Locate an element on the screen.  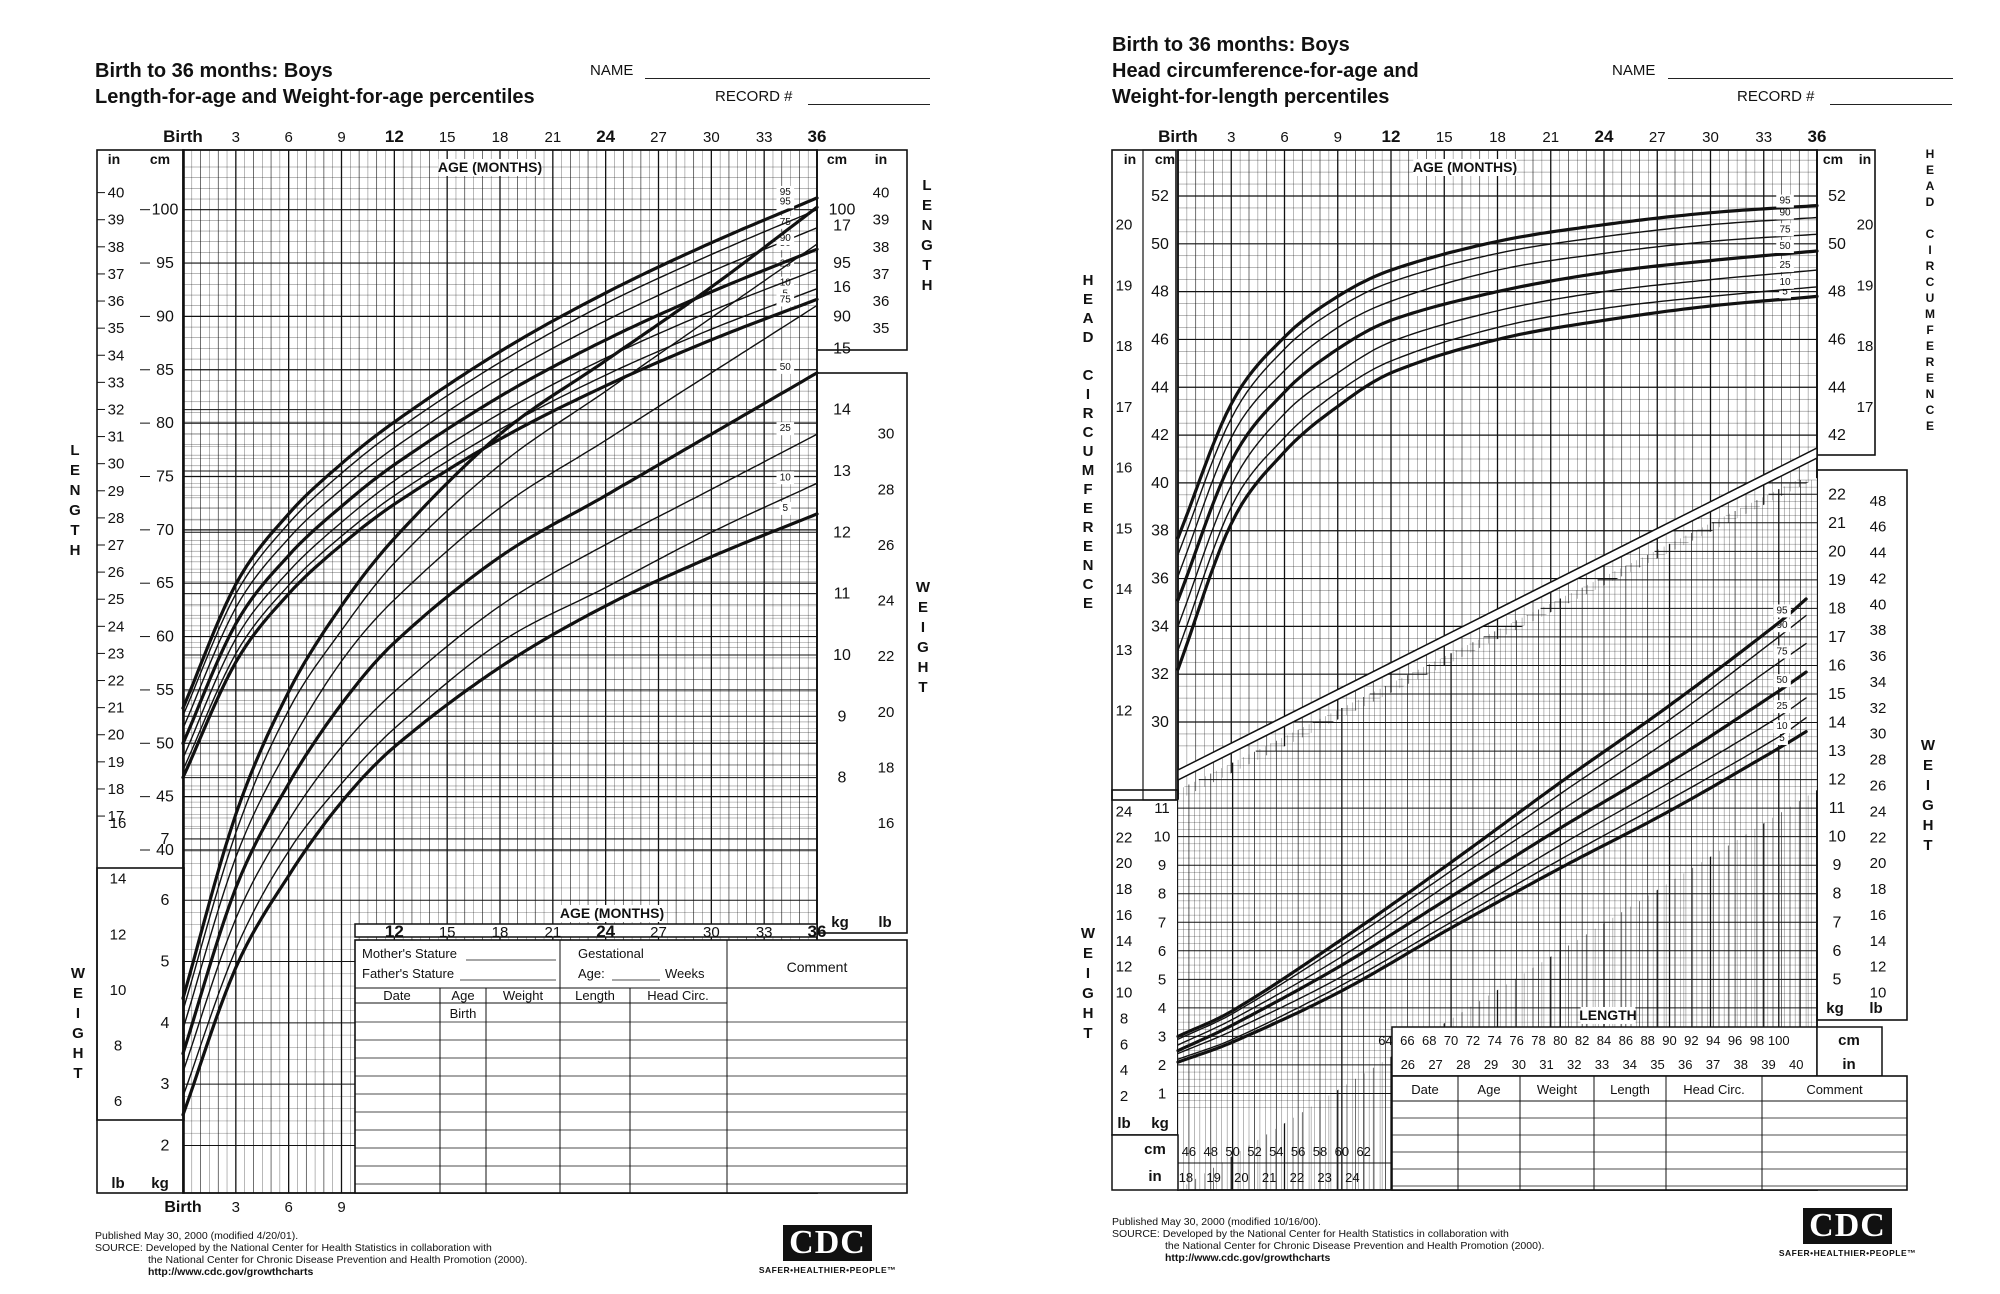
right-title-1: Birth to 36 months: Boys is located at coordinates (1231, 45).